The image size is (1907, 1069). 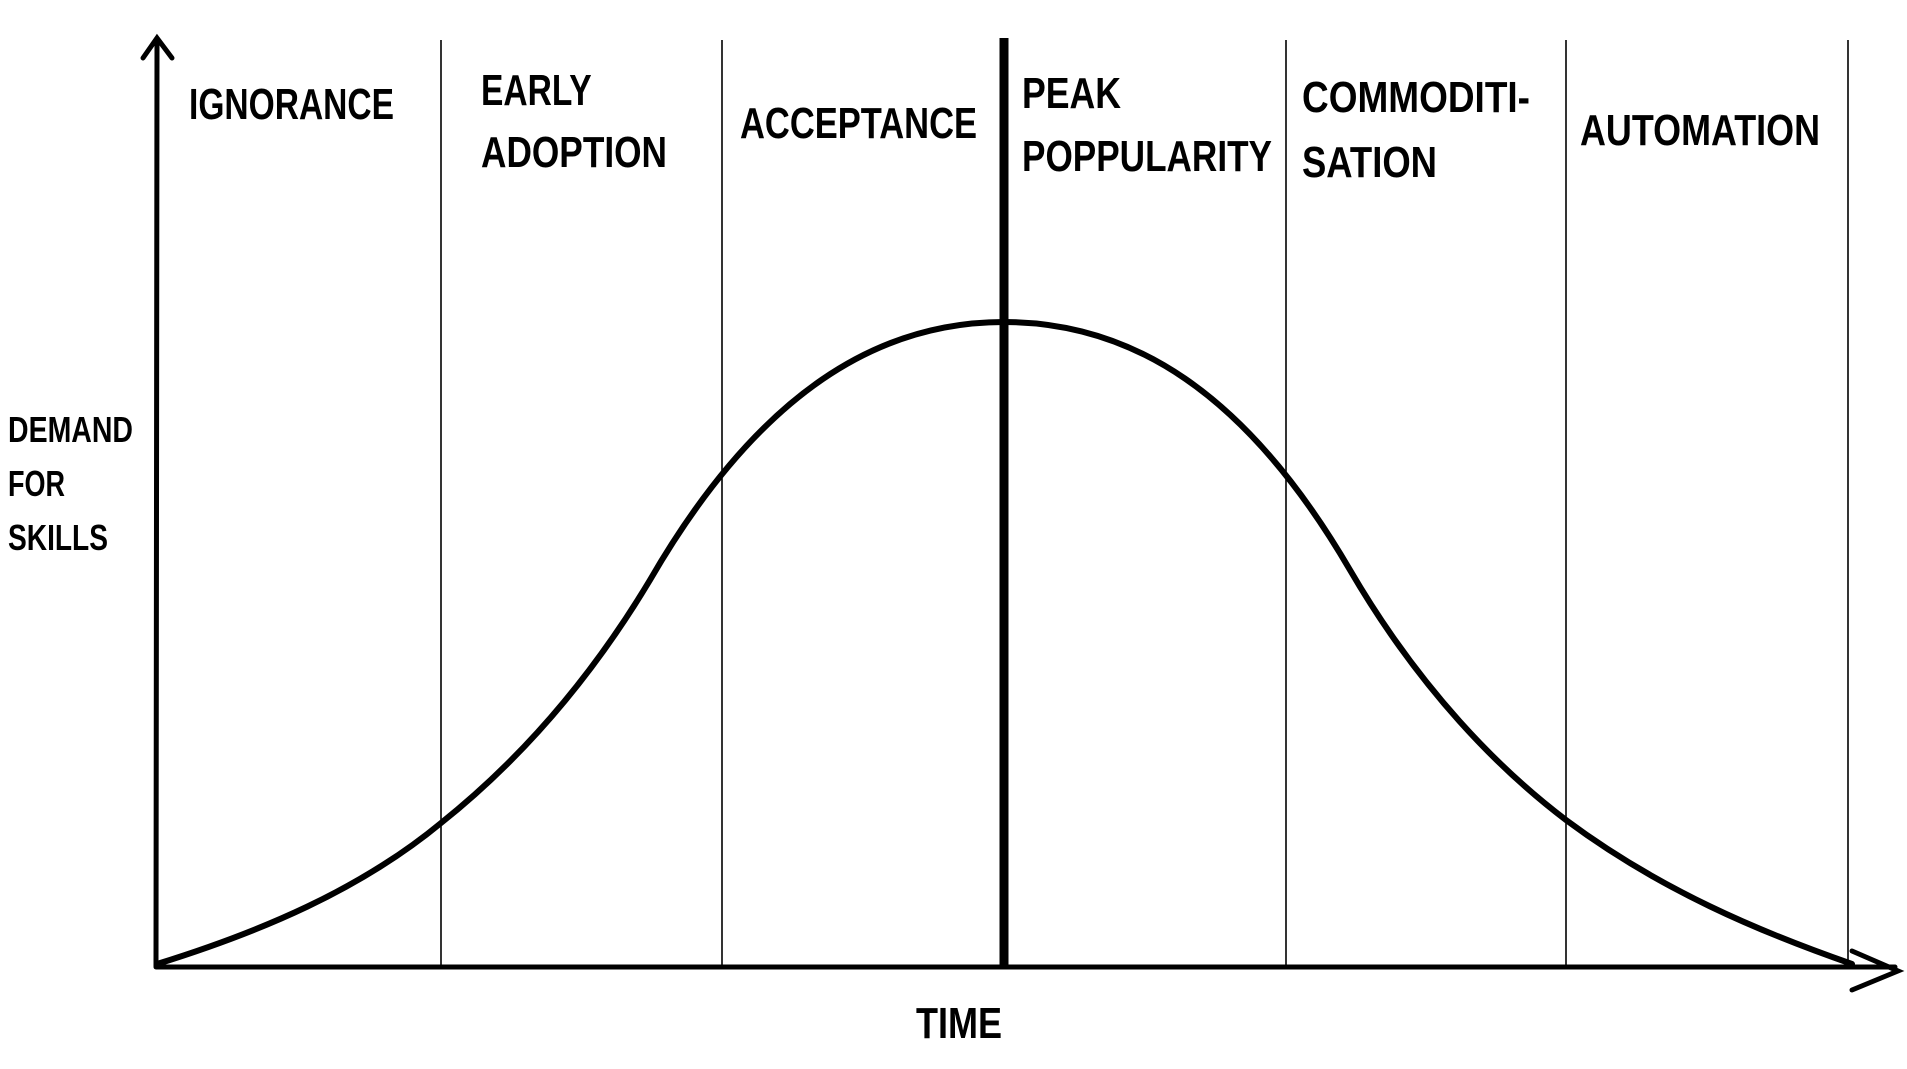 I want to click on y-axis-label: DEMAND FOR SKILLS, so click(x=75, y=483).